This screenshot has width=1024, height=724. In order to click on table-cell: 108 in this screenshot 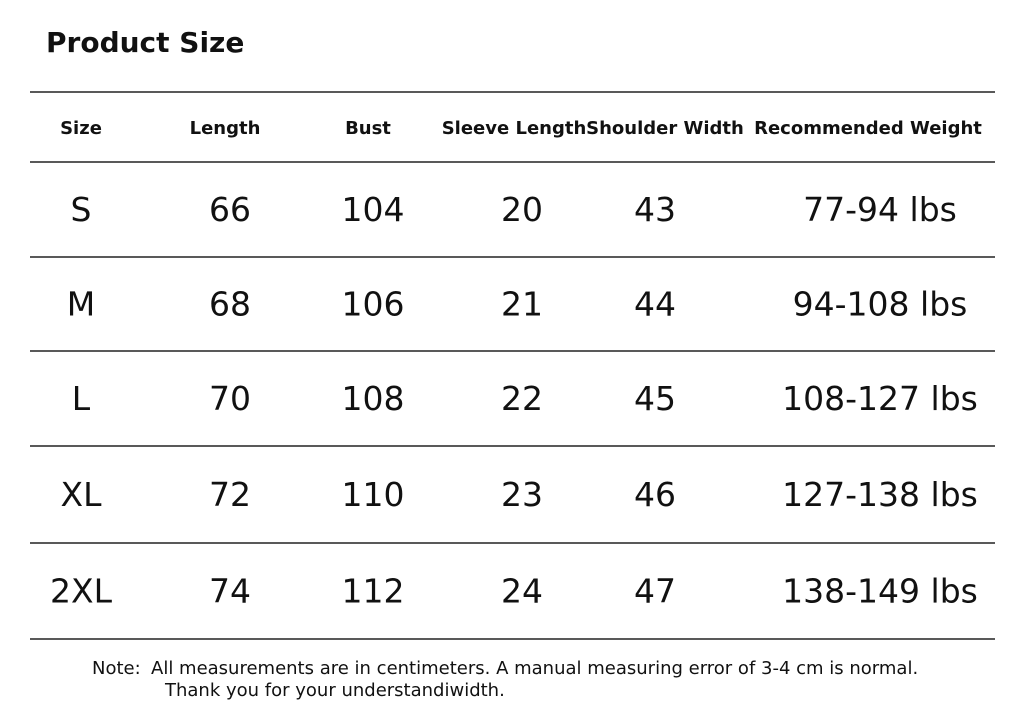, I will do `click(373, 398)`.